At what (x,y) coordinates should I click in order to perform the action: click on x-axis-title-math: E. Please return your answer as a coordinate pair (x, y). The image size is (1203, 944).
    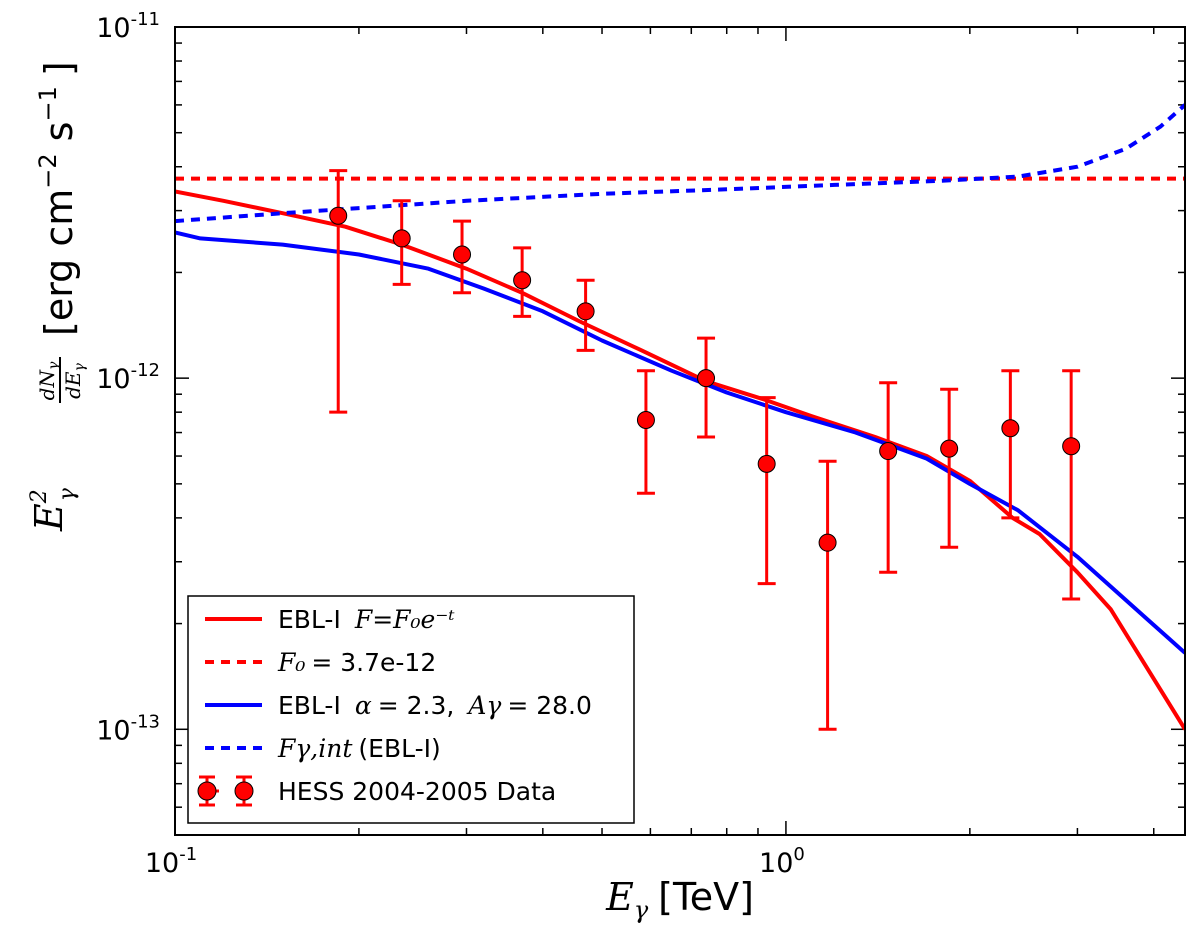
    Looking at the image, I should click on (619, 897).